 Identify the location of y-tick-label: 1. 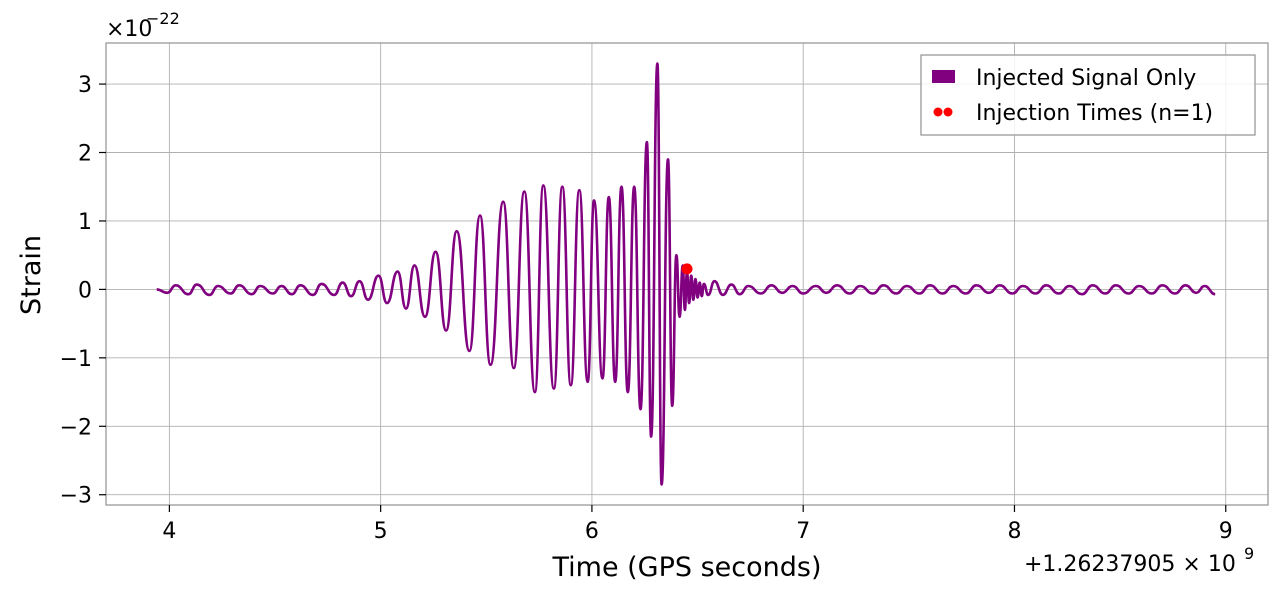
(85, 222).